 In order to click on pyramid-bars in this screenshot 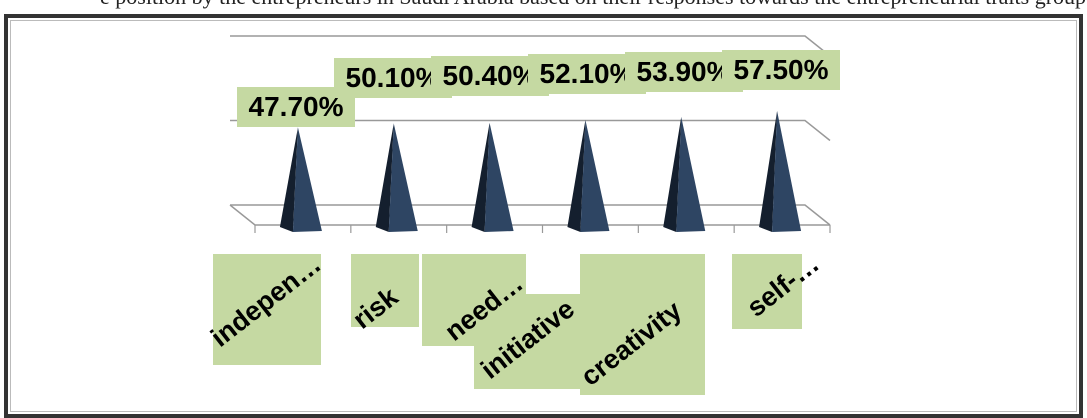, I will do `click(540, 171)`.